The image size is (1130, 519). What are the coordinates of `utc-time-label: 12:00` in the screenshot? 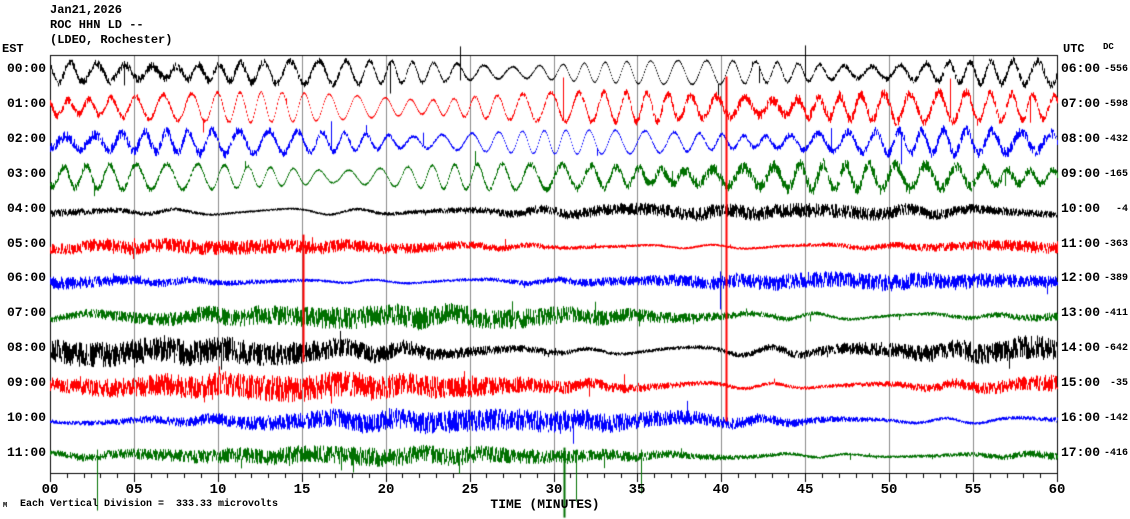 It's located at (1081, 277).